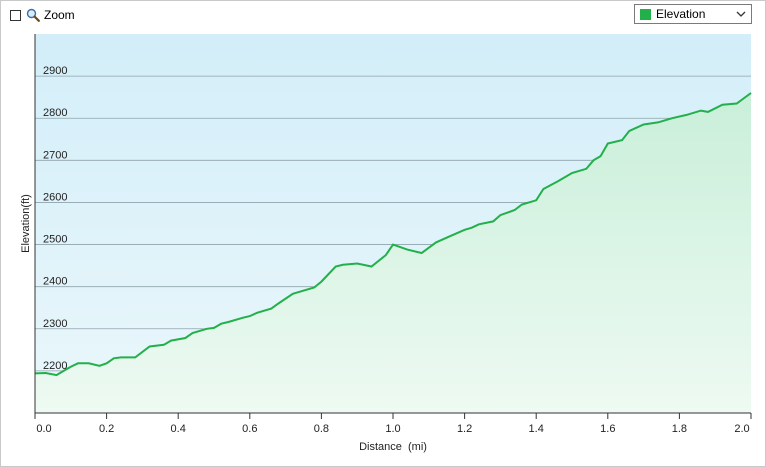 This screenshot has width=766, height=467. Describe the element at coordinates (55, 155) in the screenshot. I see `y-tick-label: 2700` at that location.